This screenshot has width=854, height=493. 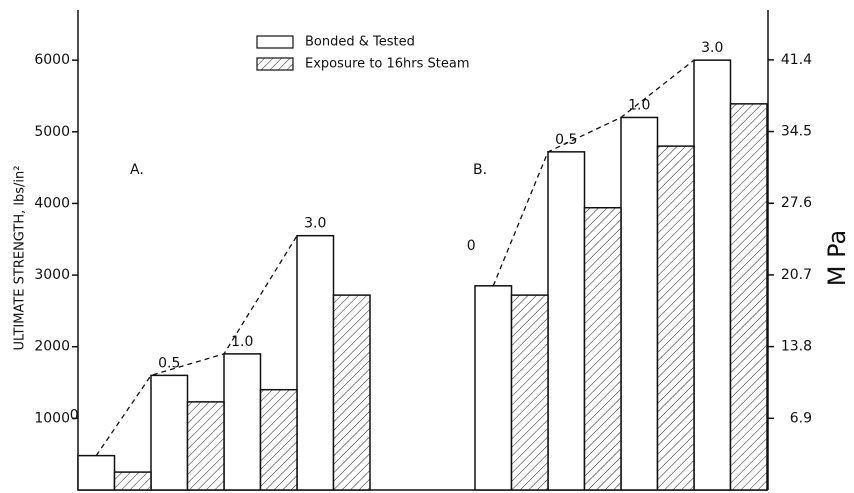 I want to click on y2-tick-label: 13.8, so click(x=796, y=347).